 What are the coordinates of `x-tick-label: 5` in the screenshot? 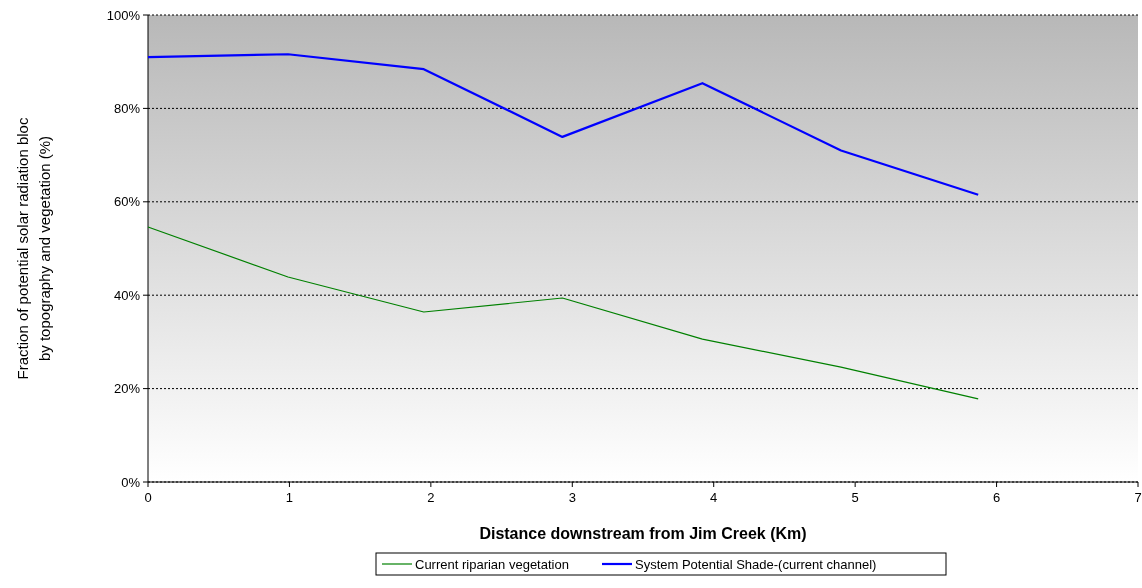 It's located at (855, 497).